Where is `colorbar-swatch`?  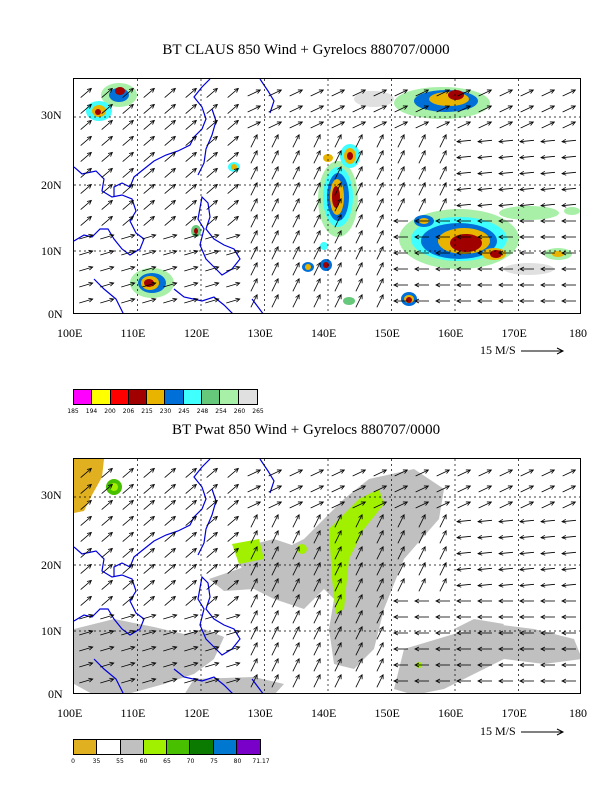
colorbar-swatch is located at coordinates (202, 747).